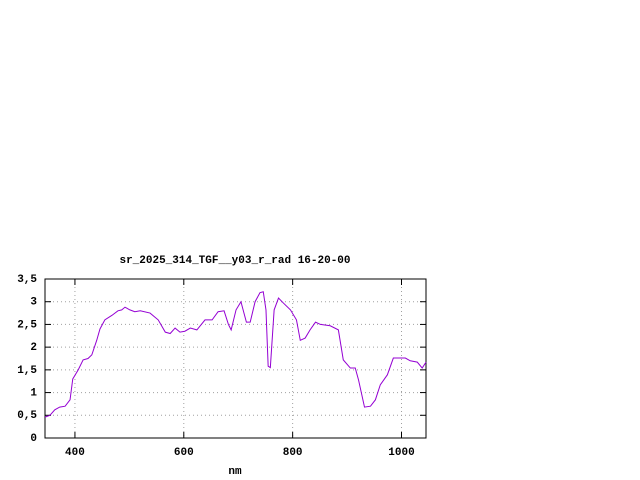 The height and width of the screenshot is (480, 640). What do you see at coordinates (33, 348) in the screenshot?
I see `y-tick-label: 2` at bounding box center [33, 348].